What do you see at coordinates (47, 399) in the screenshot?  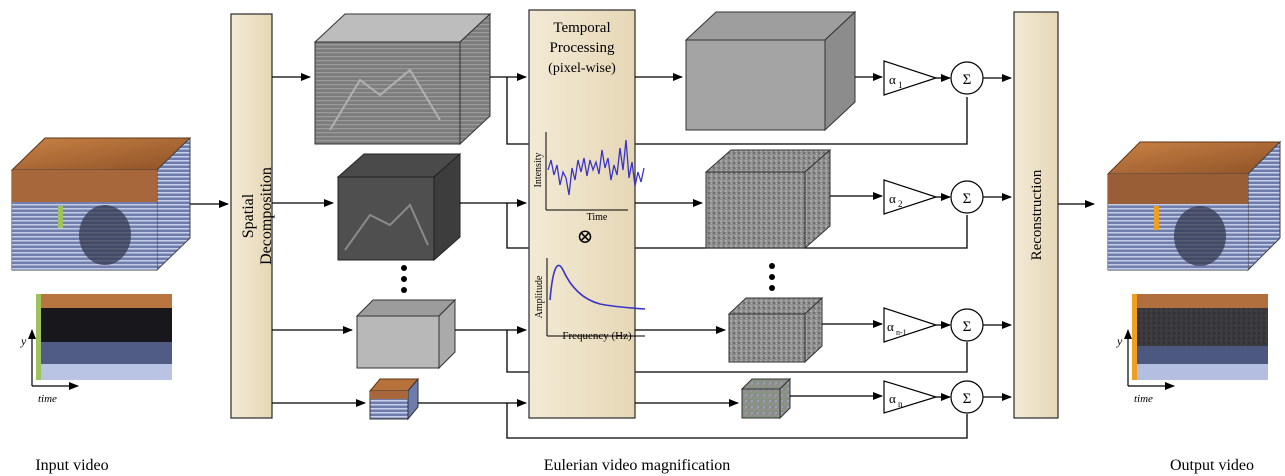 I see `input-time-label: time` at bounding box center [47, 399].